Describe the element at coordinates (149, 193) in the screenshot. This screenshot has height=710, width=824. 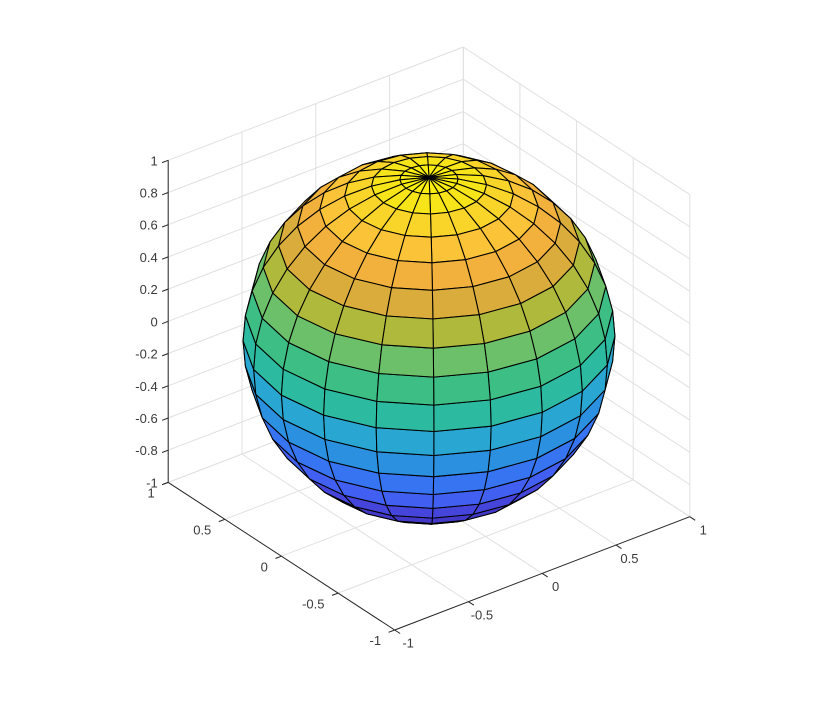
I see `z-axis-tick-label: 0.8` at that location.